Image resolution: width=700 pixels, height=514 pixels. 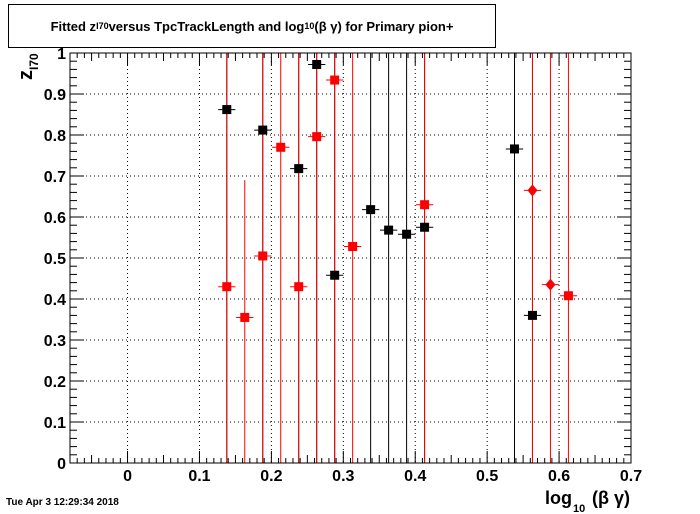 What do you see at coordinates (415, 476) in the screenshot?
I see `x-tick-label: 0.4` at bounding box center [415, 476].